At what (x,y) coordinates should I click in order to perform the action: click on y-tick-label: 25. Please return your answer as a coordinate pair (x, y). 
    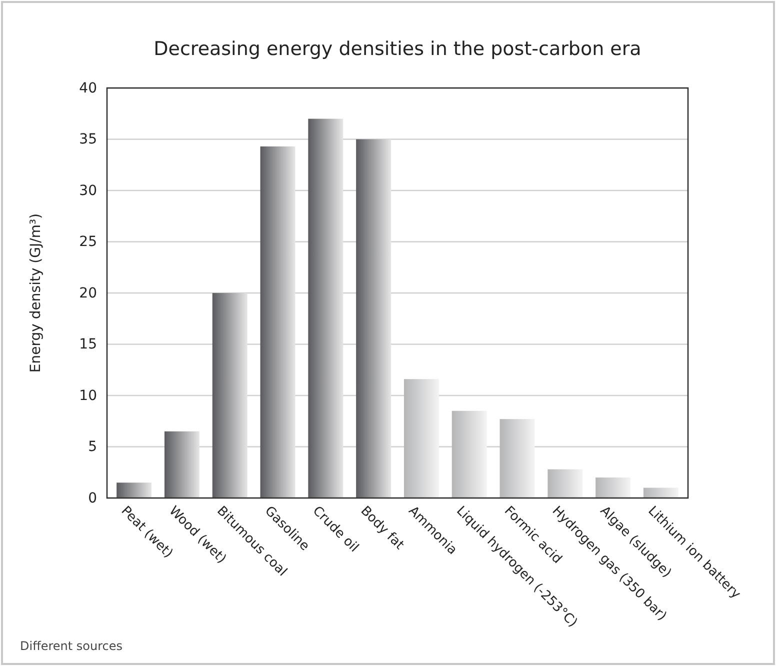
    Looking at the image, I should click on (88, 242).